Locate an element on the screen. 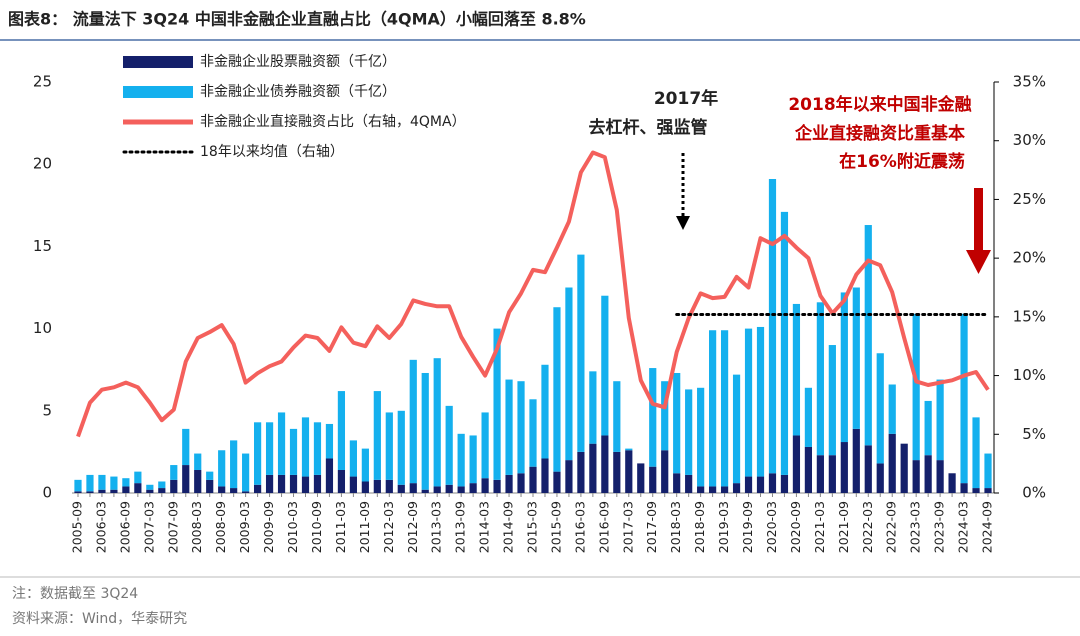 This screenshot has height=636, width=1080. x-tick-label: 2016-09 is located at coordinates (603, 527).